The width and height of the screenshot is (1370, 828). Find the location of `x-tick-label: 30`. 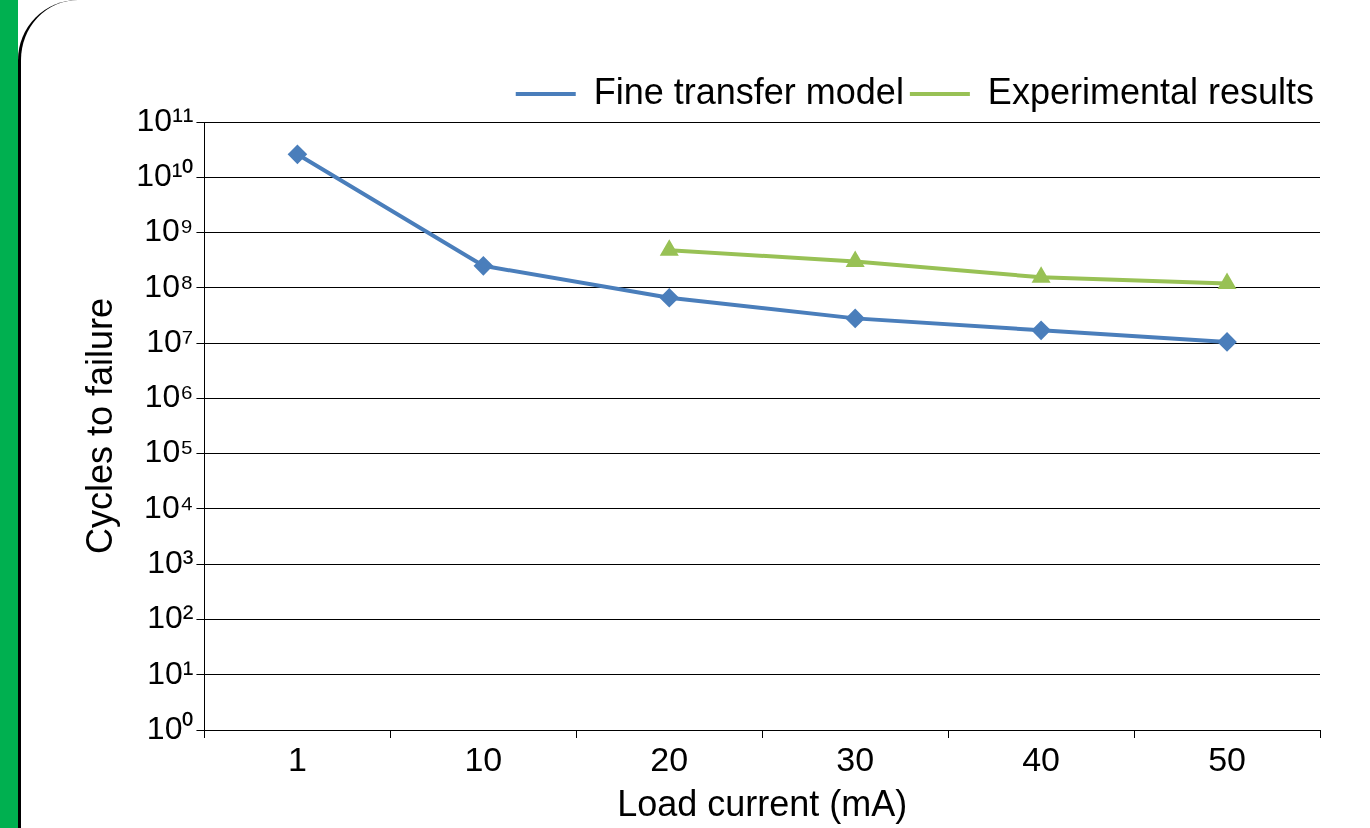

x-tick-label: 30 is located at coordinates (855, 758).